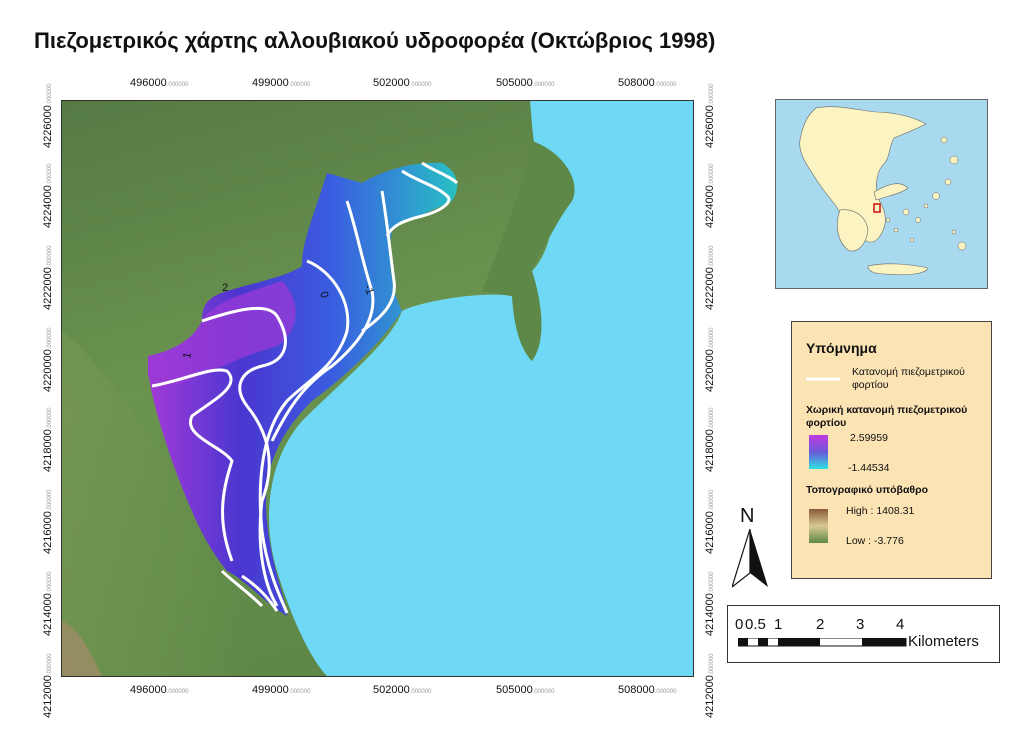 This screenshot has height=733, width=1024. What do you see at coordinates (225, 288) in the screenshot?
I see `contour-label: 2` at bounding box center [225, 288].